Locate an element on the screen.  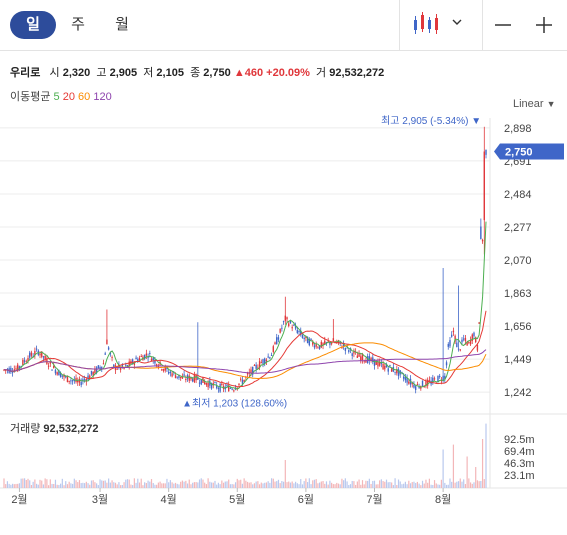
tab-daily: 일 is located at coordinates (33, 25).